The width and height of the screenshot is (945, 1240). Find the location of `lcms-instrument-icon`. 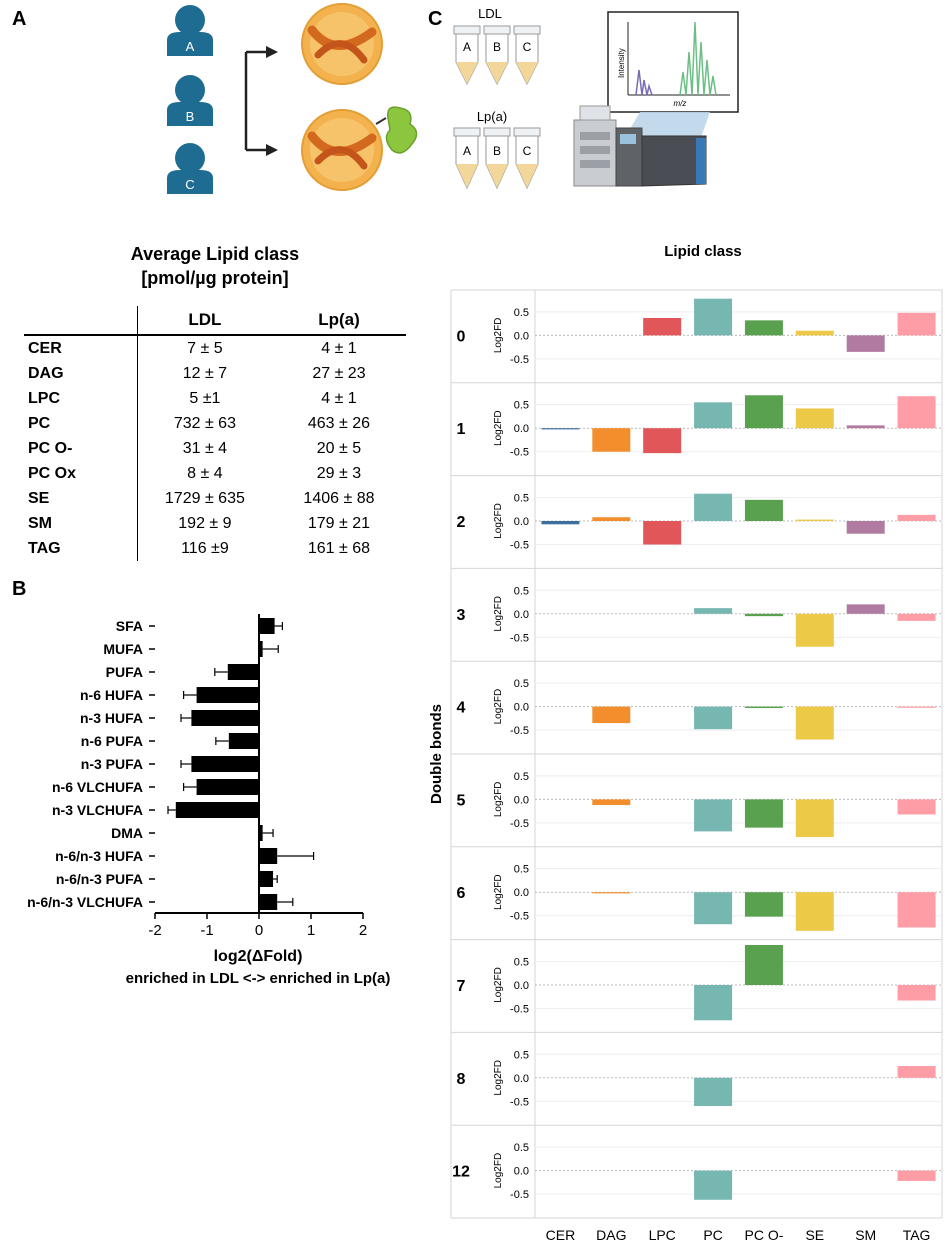

lcms-instrument-icon is located at coordinates (640, 146).